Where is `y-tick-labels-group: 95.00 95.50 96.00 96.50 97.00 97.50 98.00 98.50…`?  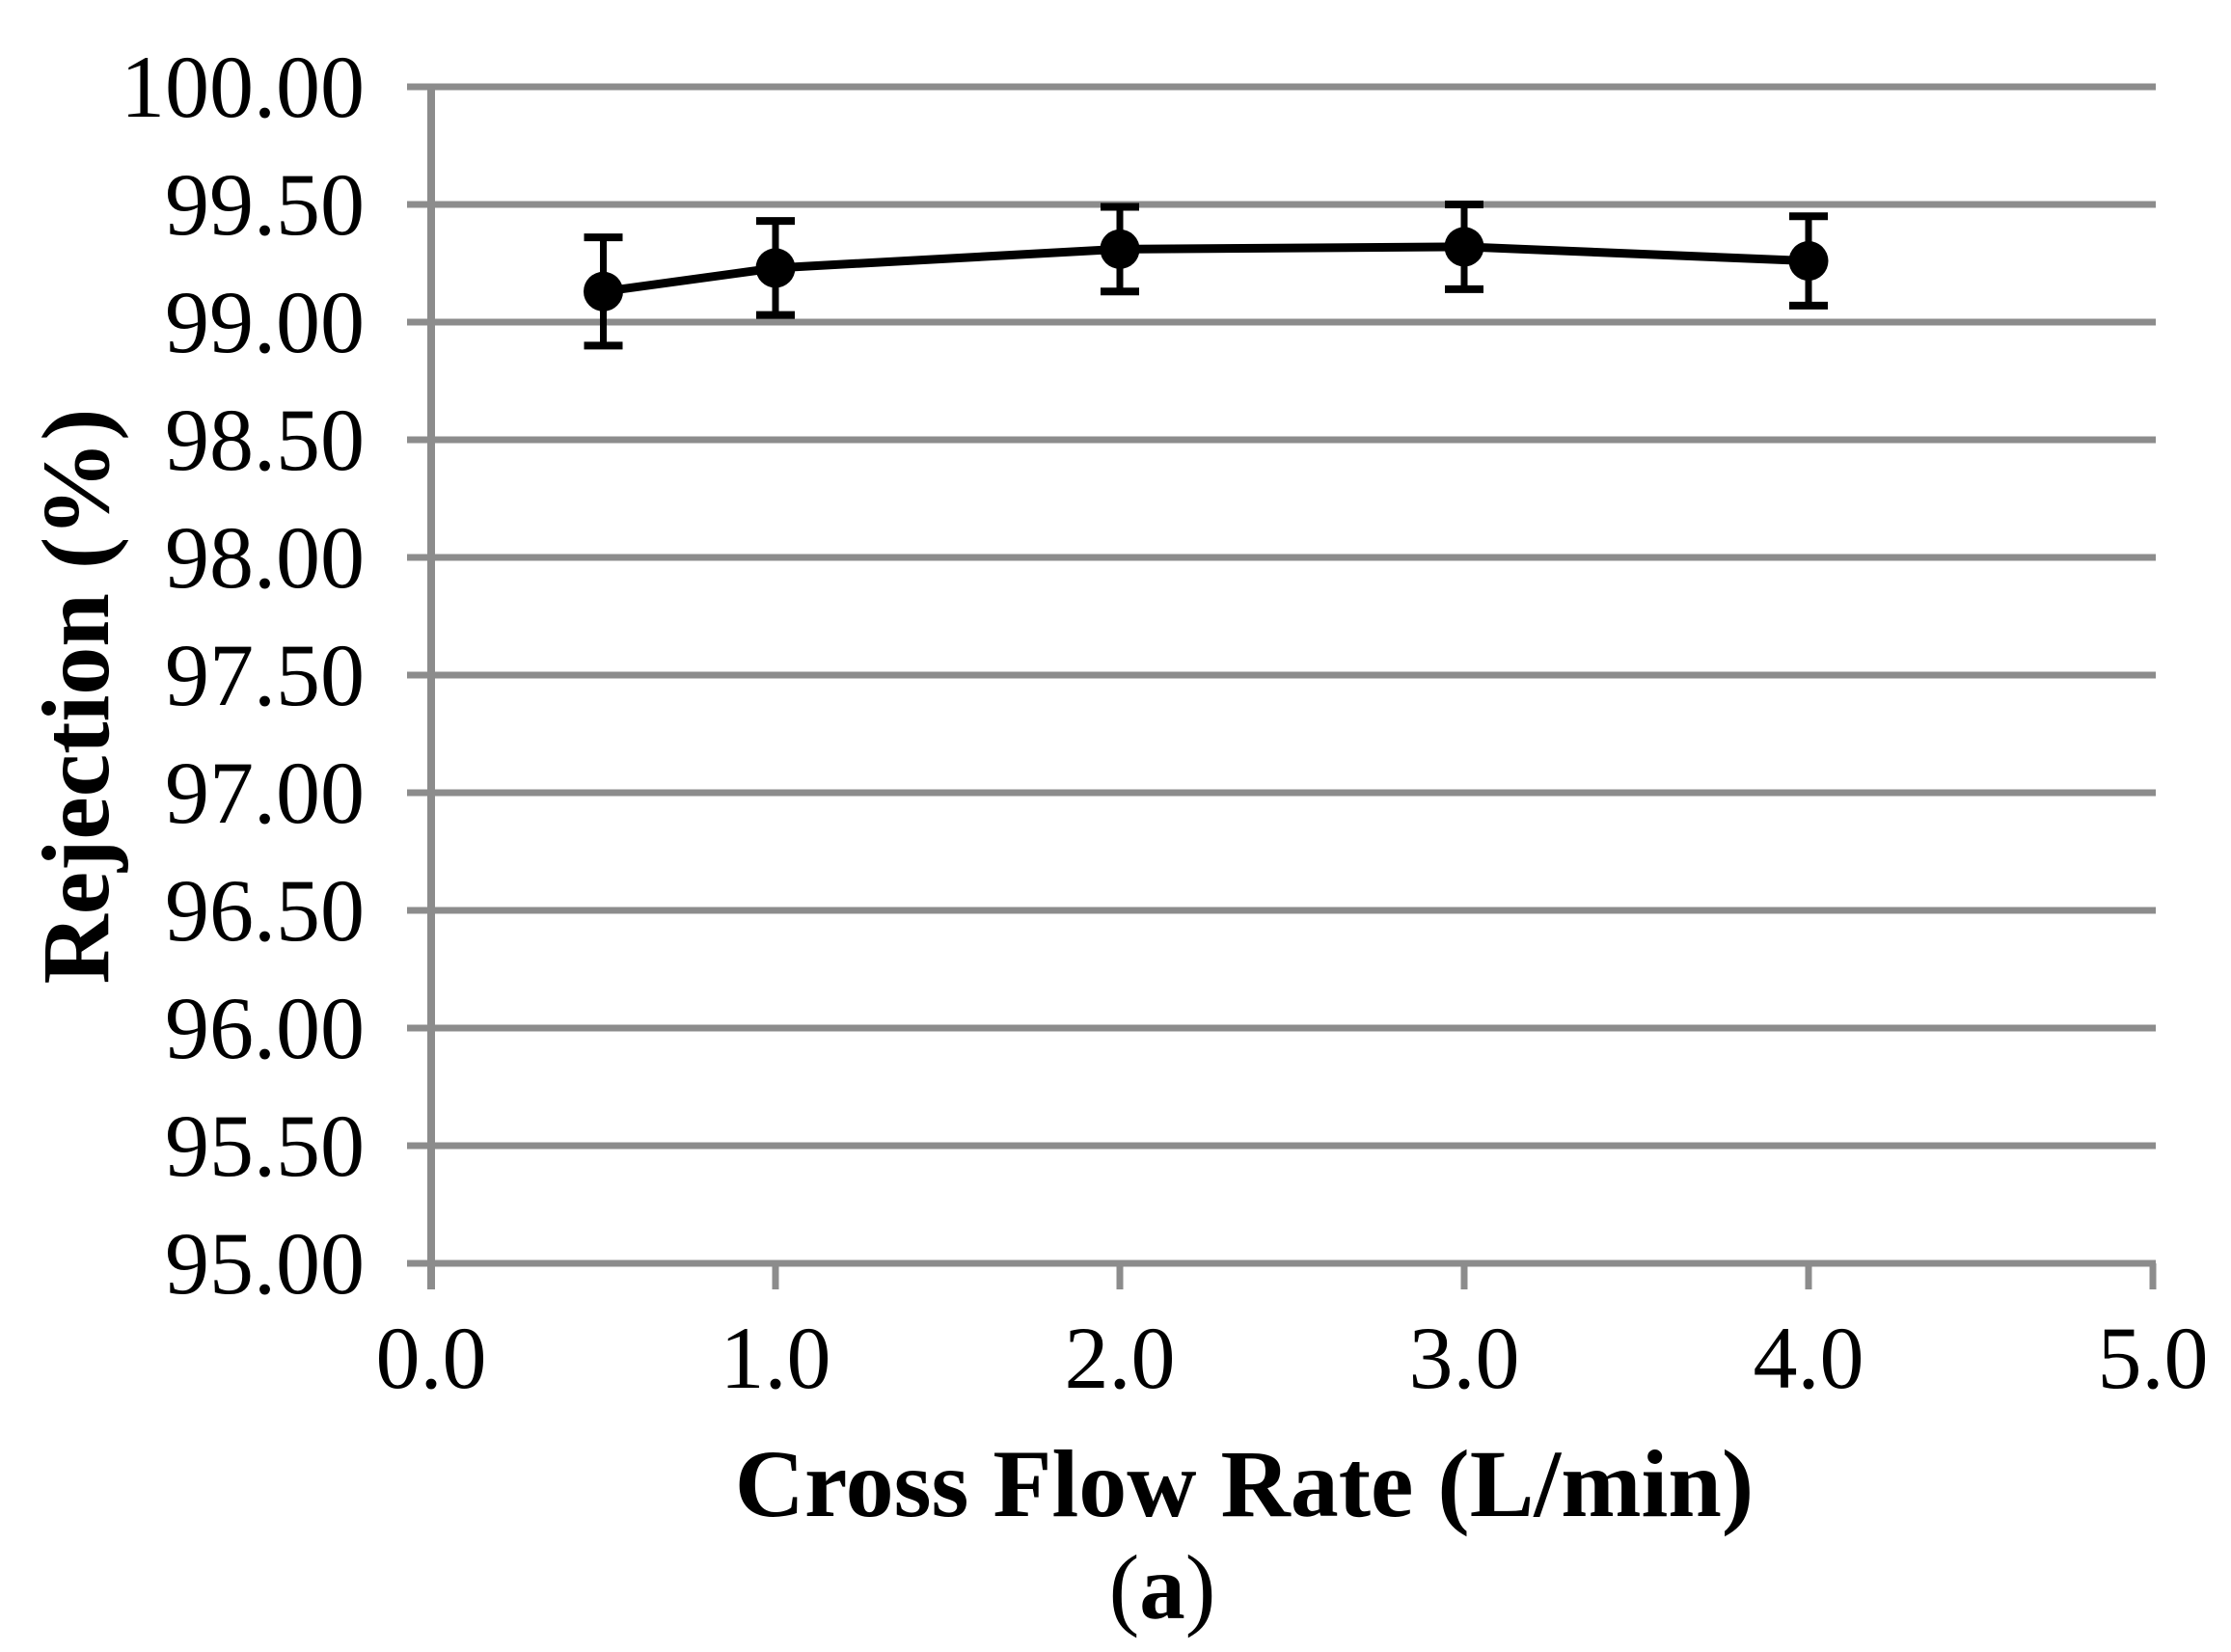 y-tick-labels-group: 95.00 95.50 96.00 96.50 97.00 97.50 98.00 98.50… is located at coordinates (243, 675).